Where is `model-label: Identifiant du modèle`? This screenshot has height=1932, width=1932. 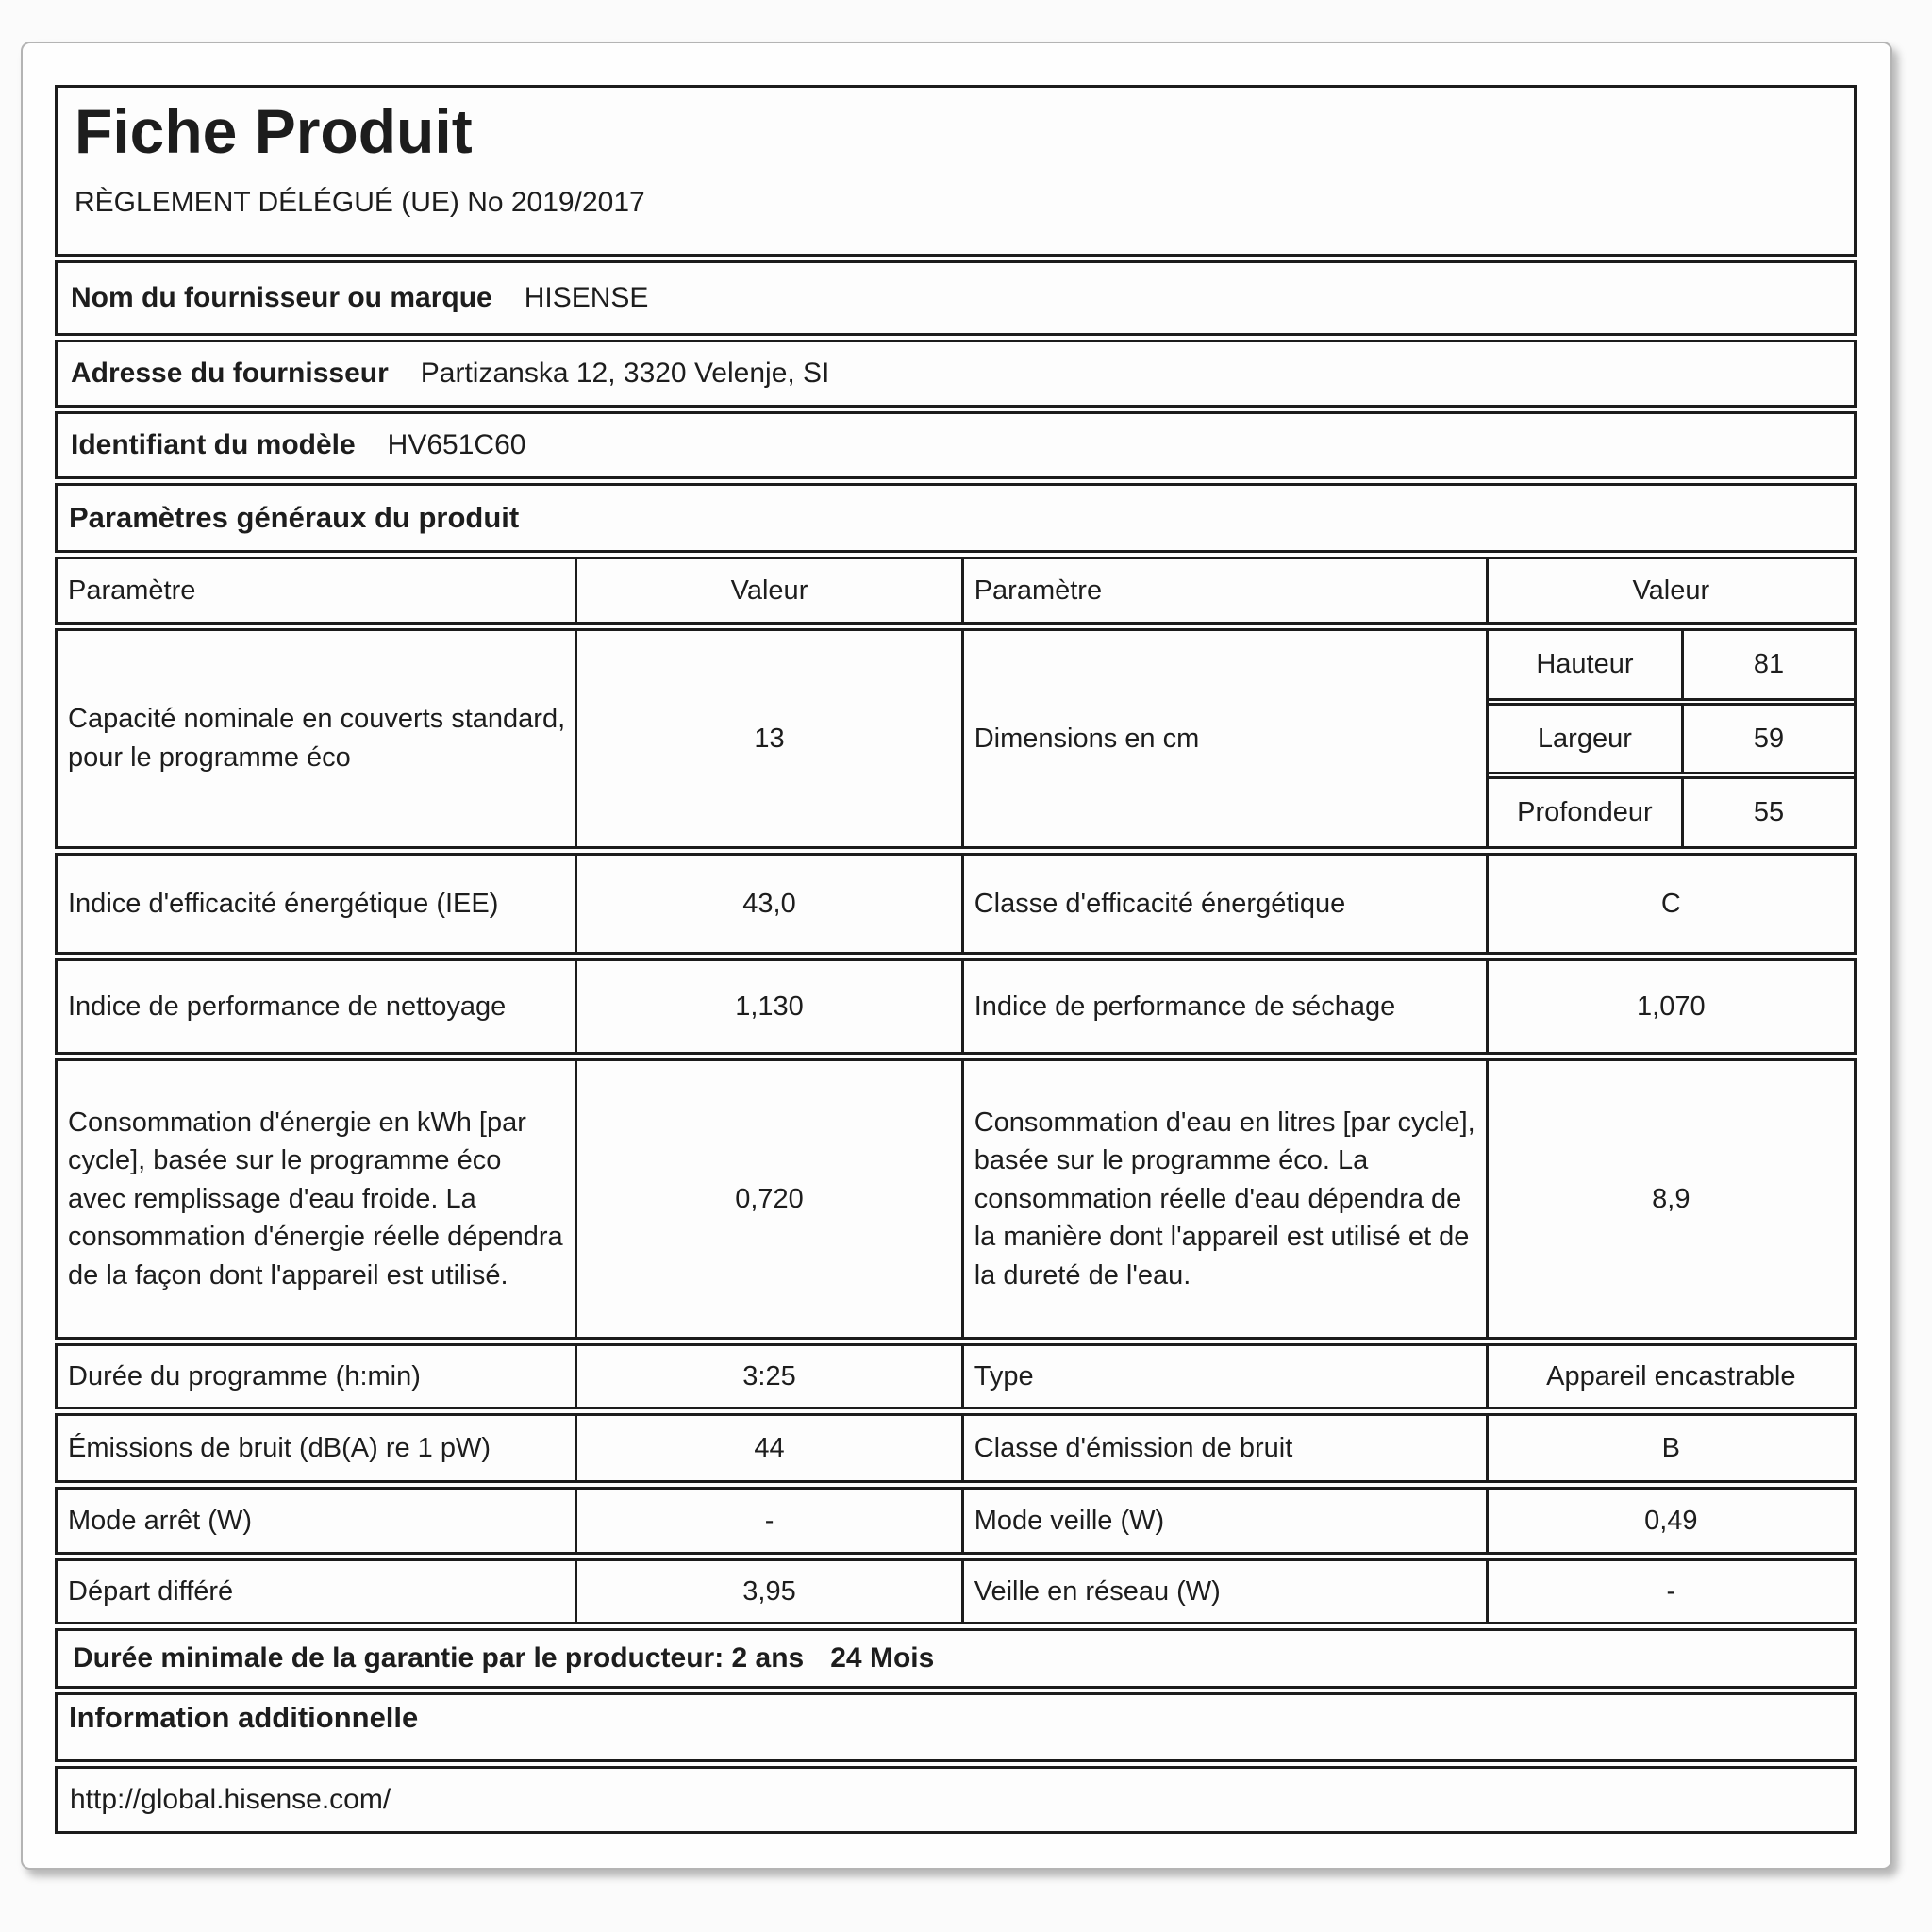 model-label: Identifiant du modèle is located at coordinates (213, 445).